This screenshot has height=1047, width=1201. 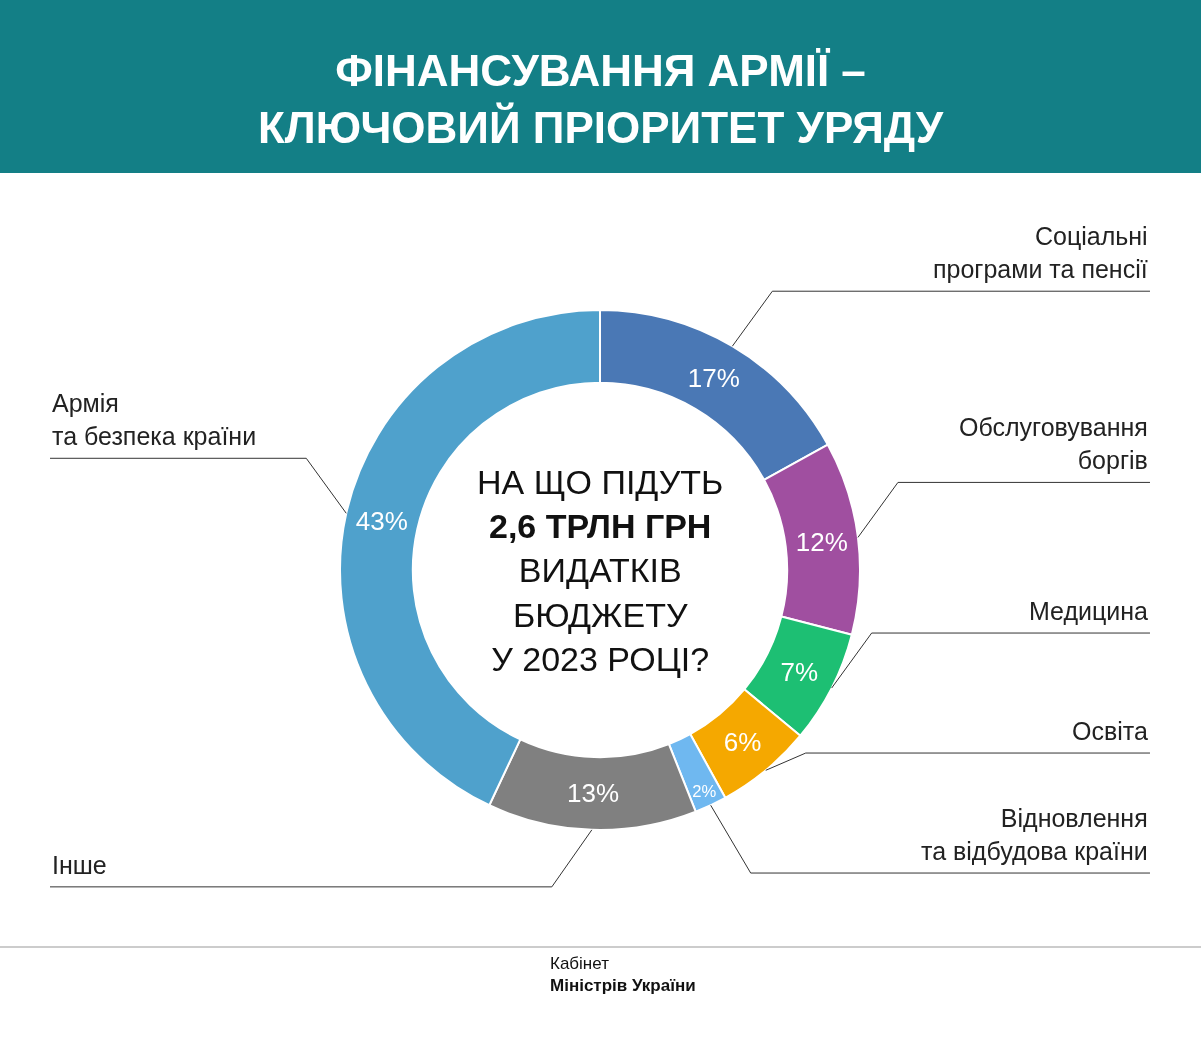 What do you see at coordinates (704, 792) in the screenshot?
I see `data-label: 2%` at bounding box center [704, 792].